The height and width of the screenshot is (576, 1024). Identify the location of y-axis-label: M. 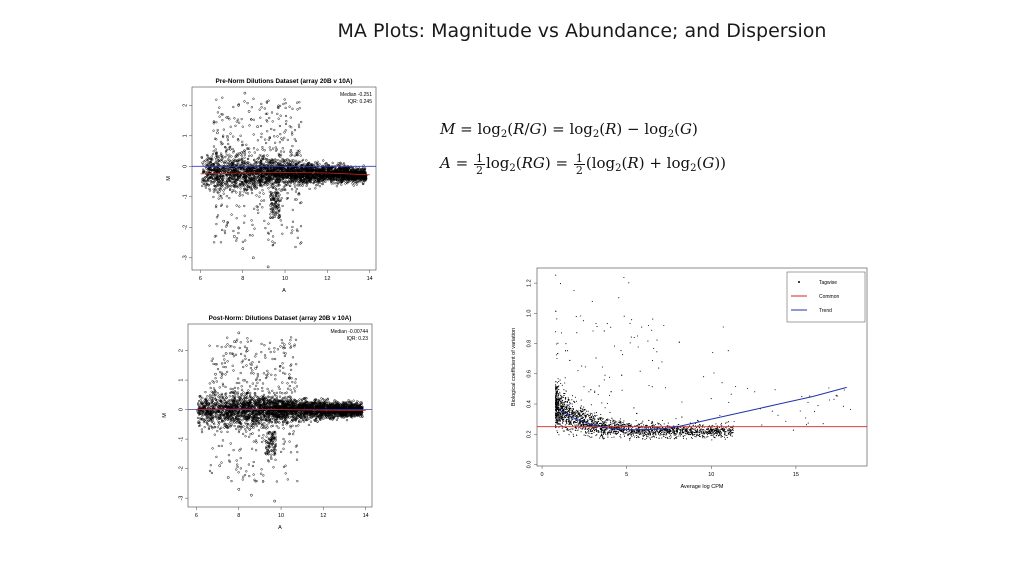
(169, 178).